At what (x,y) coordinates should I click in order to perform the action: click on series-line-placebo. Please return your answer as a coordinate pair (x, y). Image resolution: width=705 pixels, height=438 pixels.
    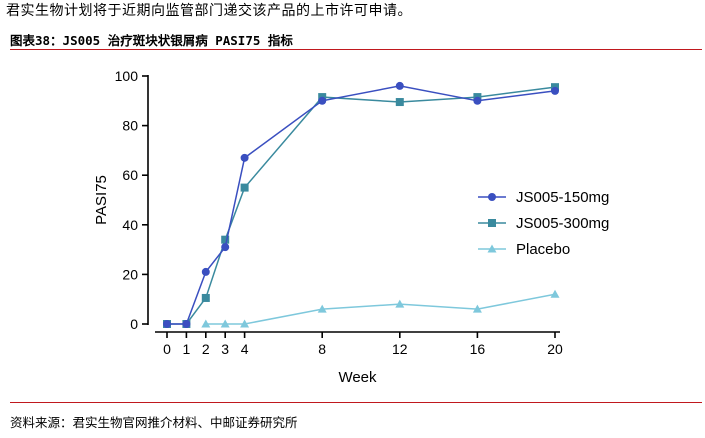
    Looking at the image, I should click on (380, 309).